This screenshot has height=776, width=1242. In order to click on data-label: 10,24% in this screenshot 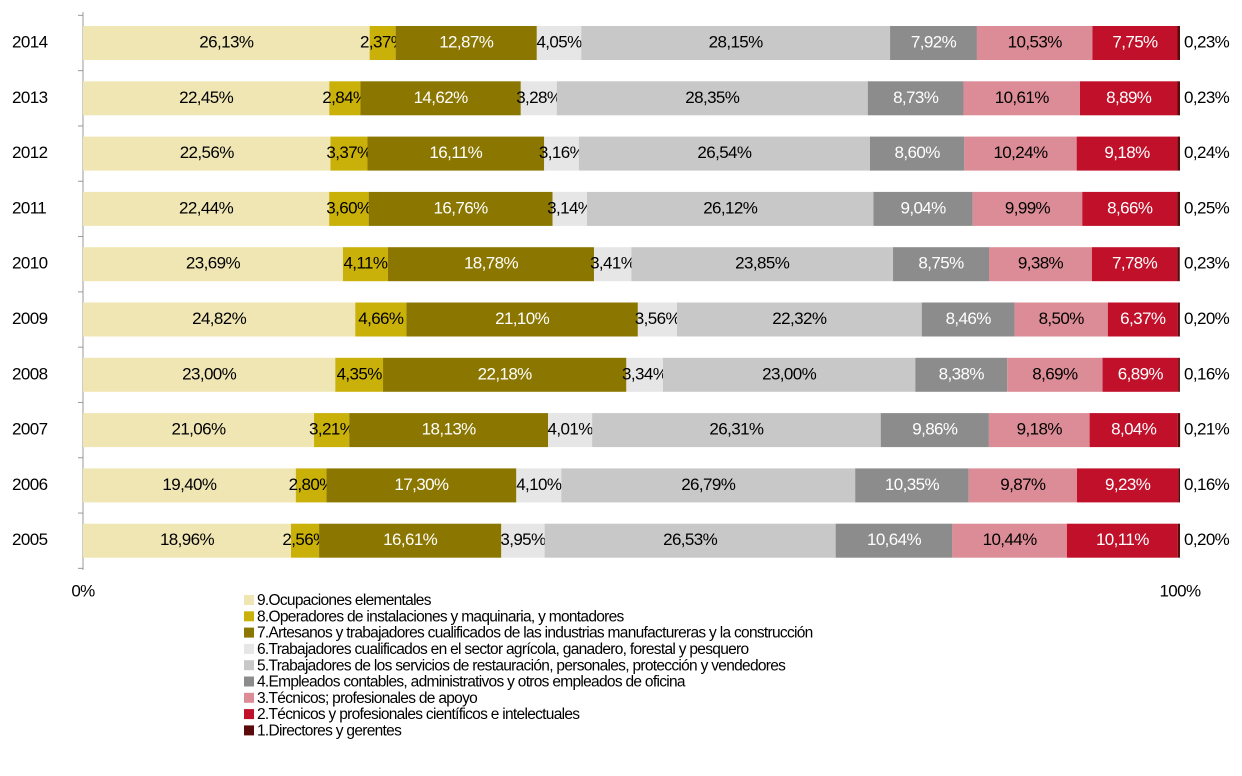, I will do `click(1020, 152)`.